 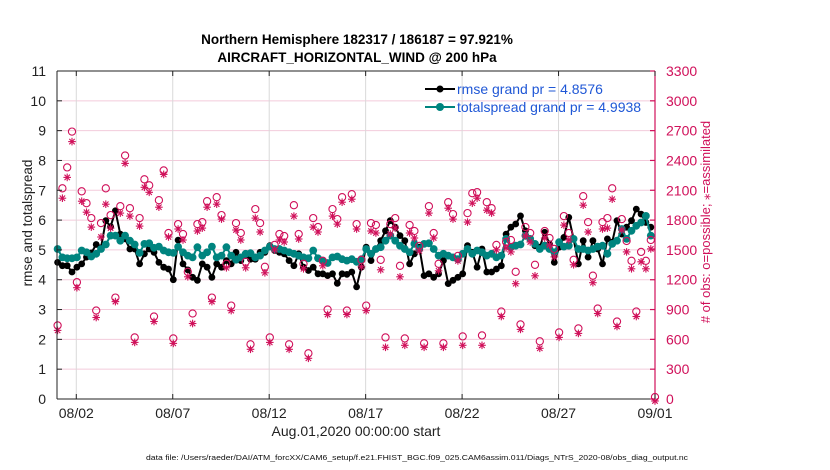 I want to click on x-tick-label: 08/07, so click(x=172, y=413).